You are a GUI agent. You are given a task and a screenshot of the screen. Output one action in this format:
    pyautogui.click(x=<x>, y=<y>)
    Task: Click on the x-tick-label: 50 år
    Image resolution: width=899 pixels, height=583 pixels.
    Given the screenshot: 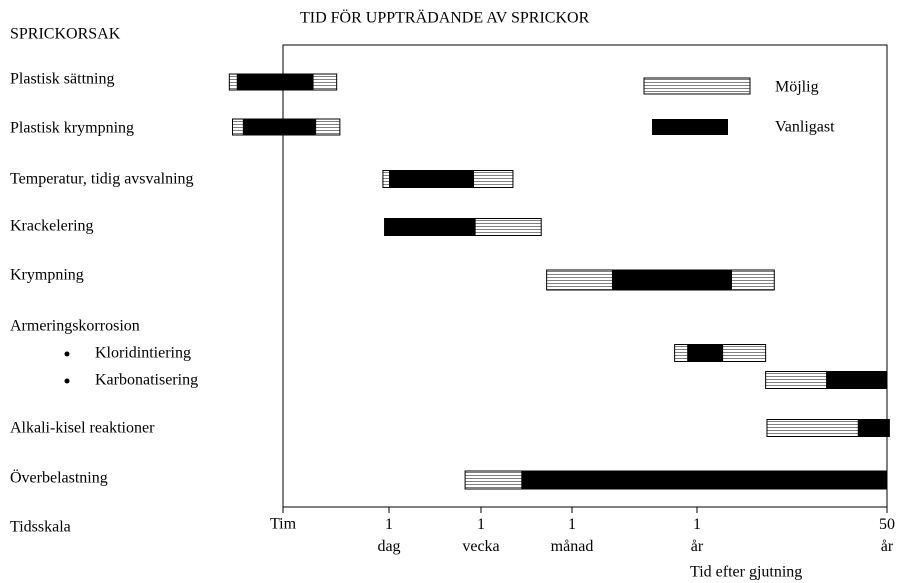 What is the action you would take?
    pyautogui.click(x=887, y=535)
    